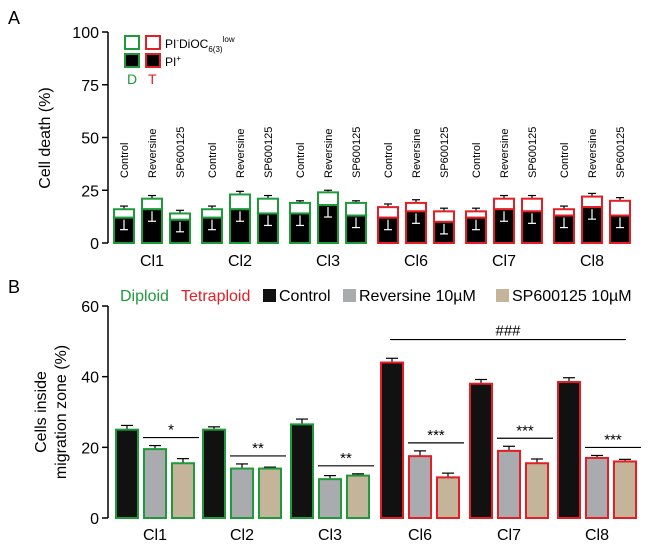 The height and width of the screenshot is (546, 650). Describe the element at coordinates (14, 287) in the screenshot. I see `panel-label-b: B` at that location.